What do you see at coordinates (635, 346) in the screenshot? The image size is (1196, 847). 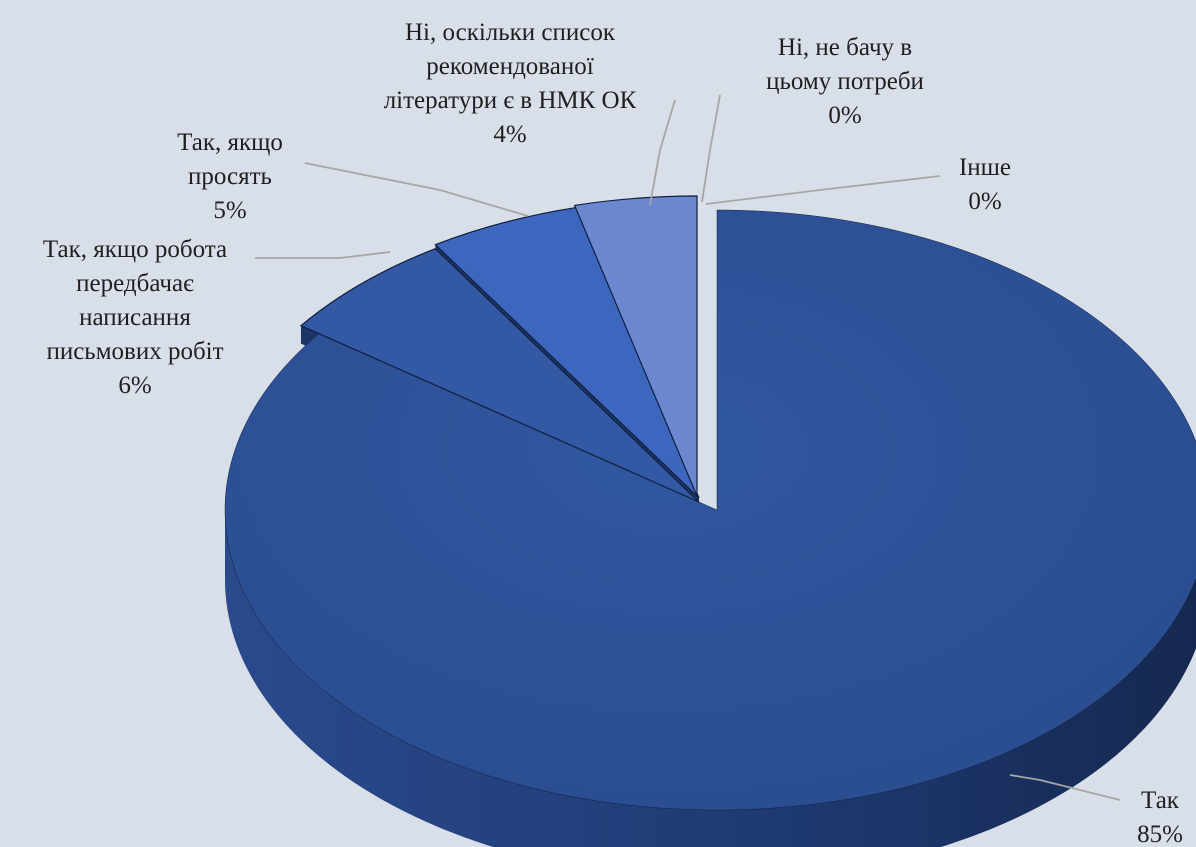 I see `pie-slice-ні-оскільки-список-рекомендованої-літератури-є-в-нмк-ок` at bounding box center [635, 346].